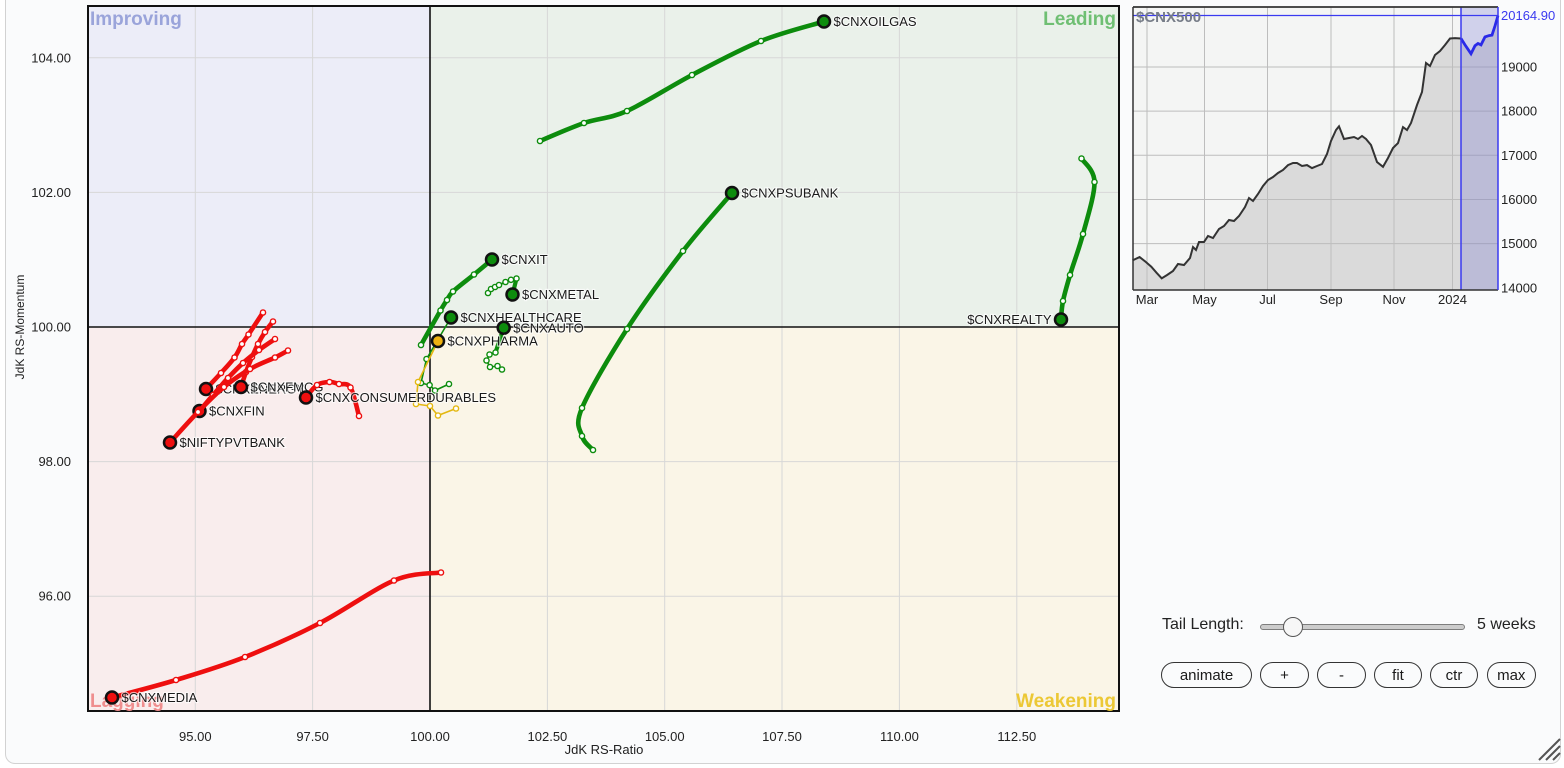 Image resolution: width=1564 pixels, height=768 pixels. What do you see at coordinates (312, 736) in the screenshot?
I see `svg-text: 97.50` at bounding box center [312, 736].